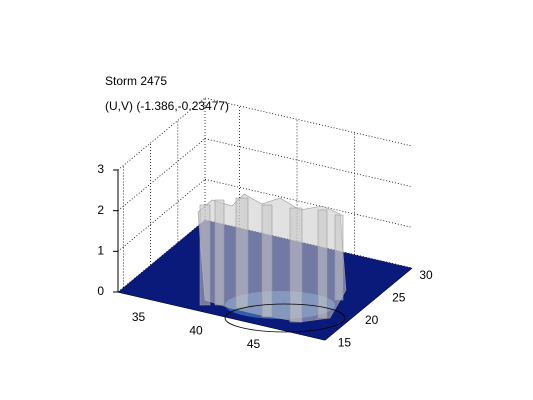 Image resolution: width=533 pixels, height=400 pixels. Describe the element at coordinates (399, 298) in the screenshot. I see `y-tick-label: 25` at that location.